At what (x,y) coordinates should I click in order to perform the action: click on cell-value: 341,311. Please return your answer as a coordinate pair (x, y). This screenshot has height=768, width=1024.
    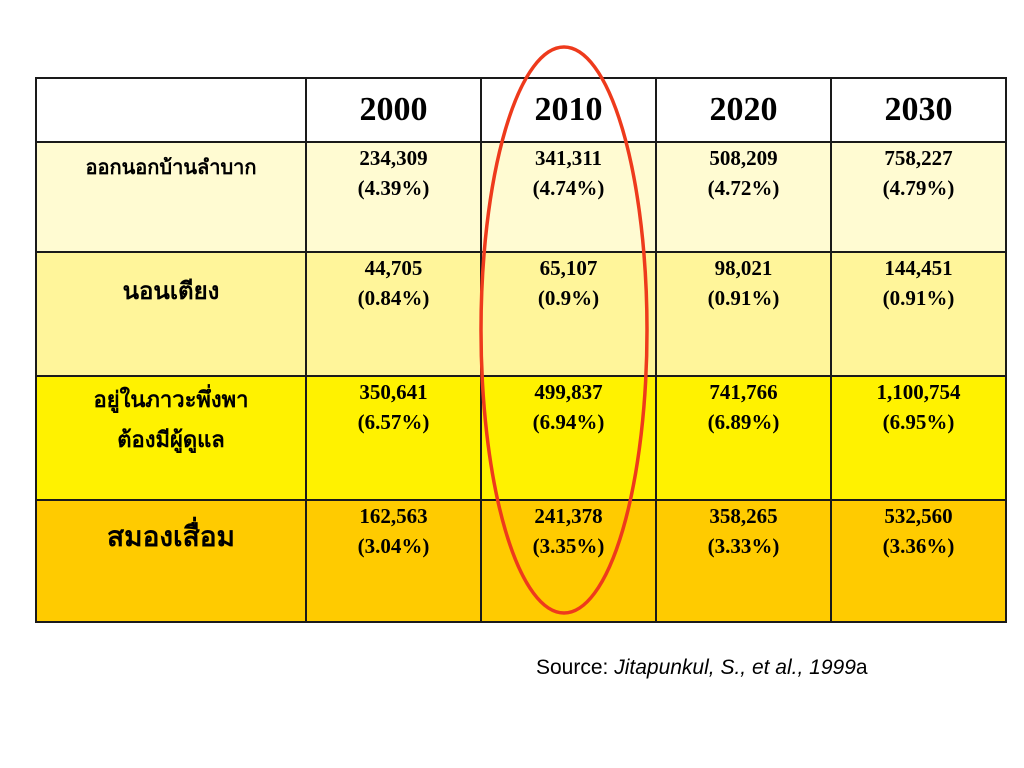
    Looking at the image, I should click on (568, 158).